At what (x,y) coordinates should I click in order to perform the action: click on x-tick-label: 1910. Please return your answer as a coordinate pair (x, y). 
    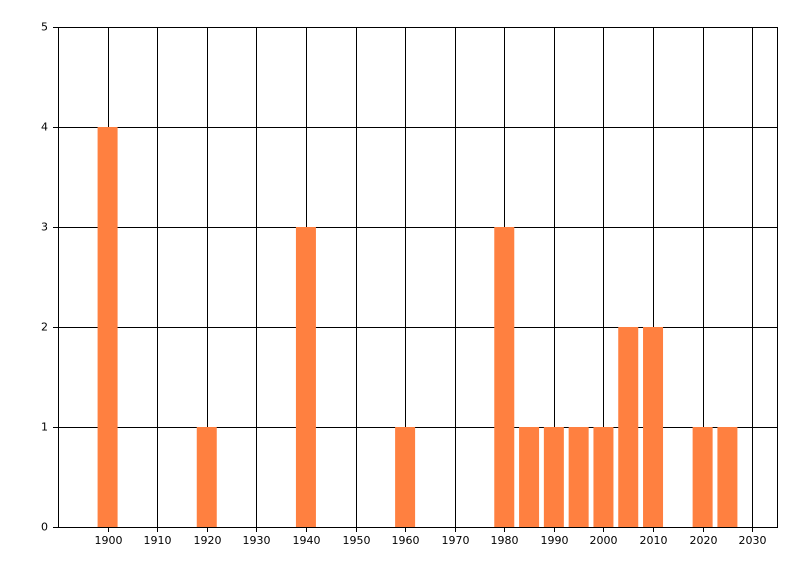
    Looking at the image, I should click on (158, 540).